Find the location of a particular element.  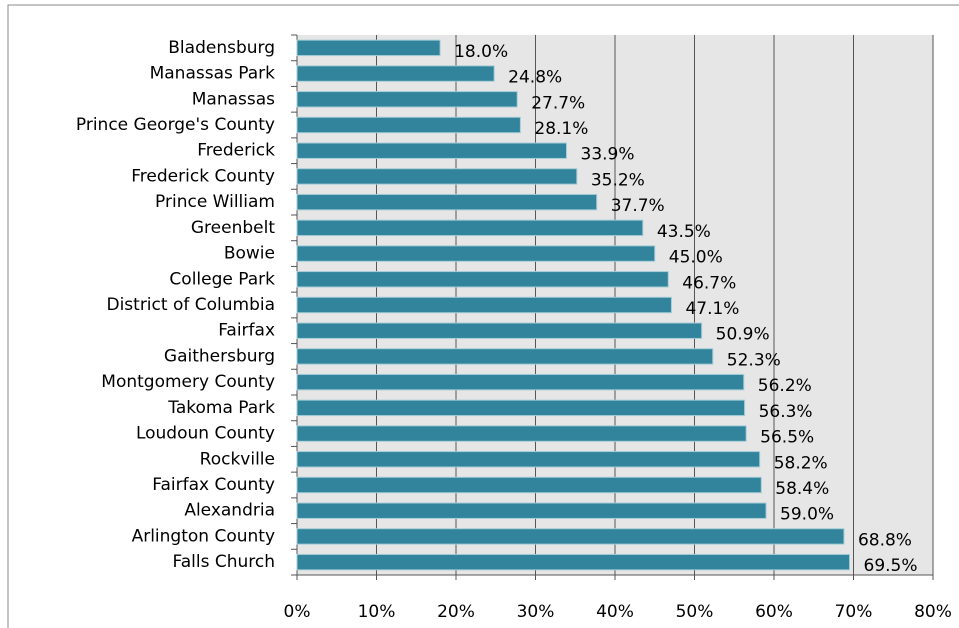

x-tick-label: 40% is located at coordinates (615, 612).